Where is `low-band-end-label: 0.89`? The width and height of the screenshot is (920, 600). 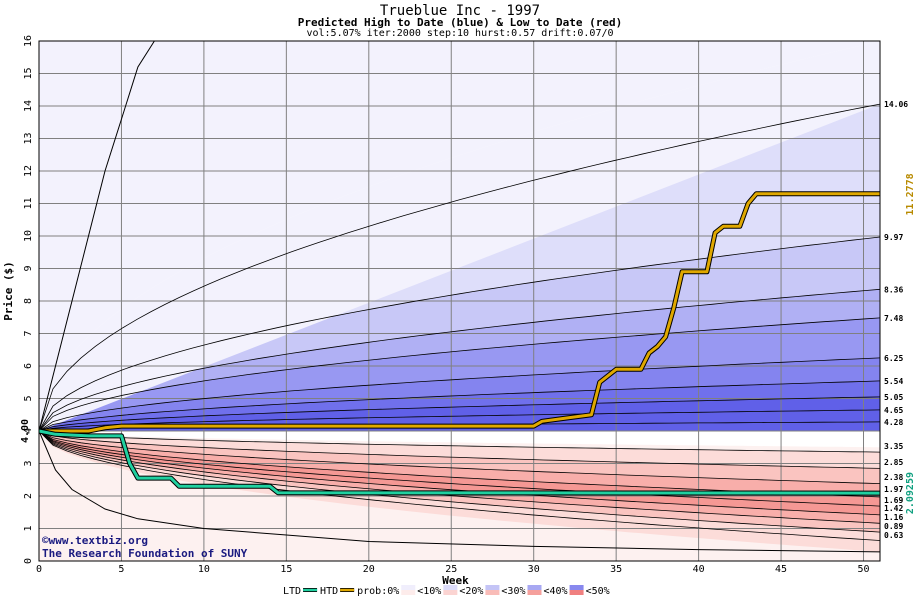
low-band-end-label: 0.89 is located at coordinates (893, 526).